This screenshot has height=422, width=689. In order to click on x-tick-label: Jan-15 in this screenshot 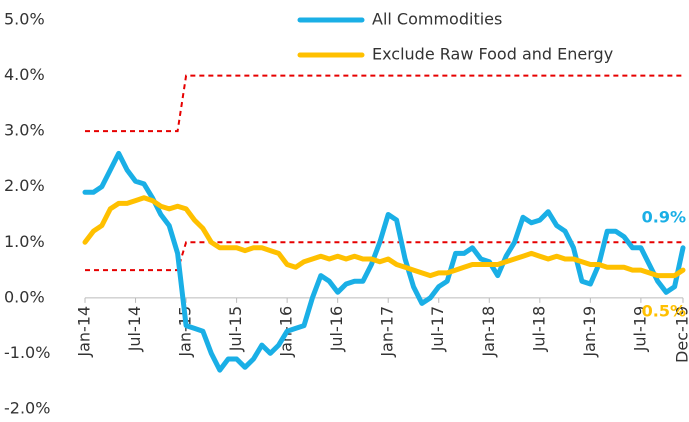, I will do `click(185, 332)`.